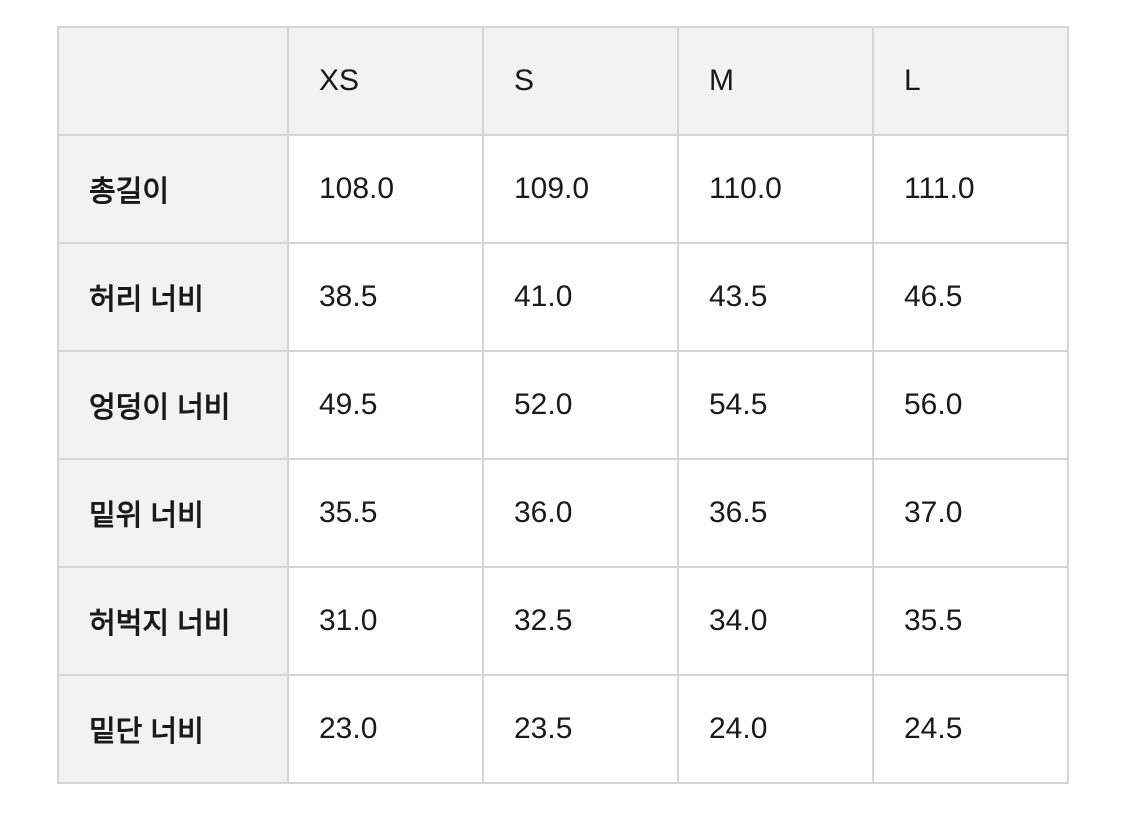 The height and width of the screenshot is (825, 1125). Describe the element at coordinates (385, 621) in the screenshot. I see `table-cell: 31.0` at that location.